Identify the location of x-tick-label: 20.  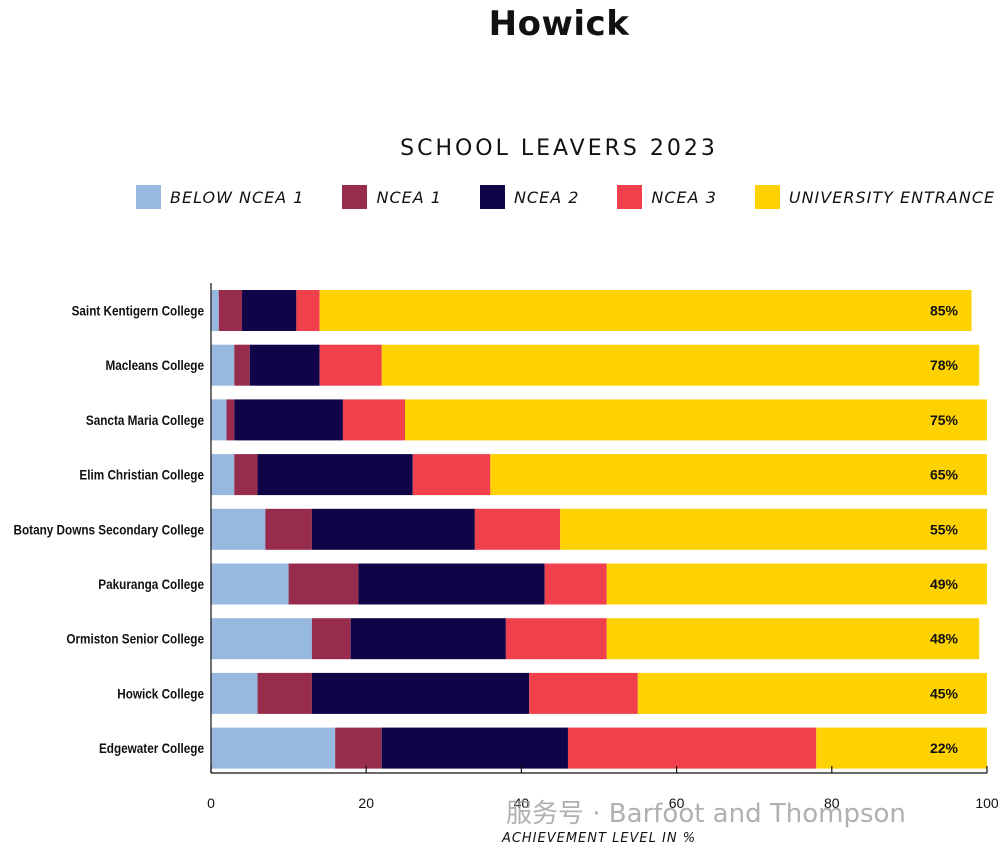
(366, 803).